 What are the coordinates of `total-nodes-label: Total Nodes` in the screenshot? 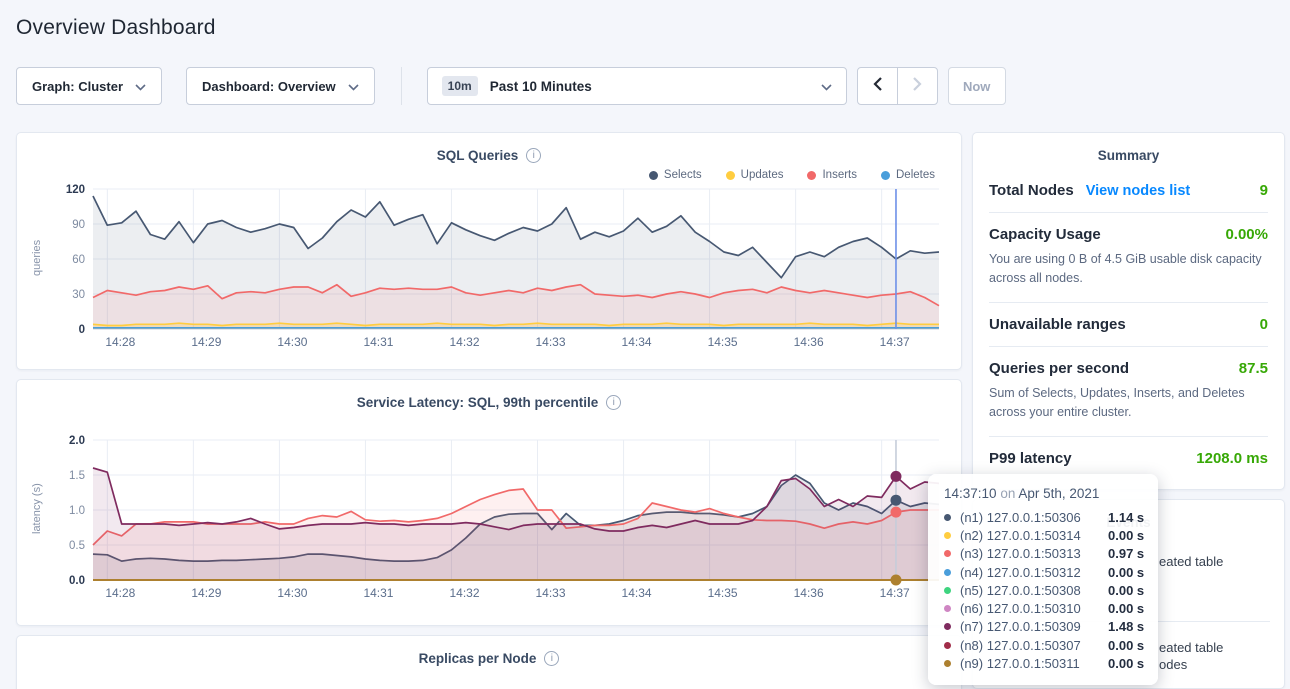 It's located at (1031, 190).